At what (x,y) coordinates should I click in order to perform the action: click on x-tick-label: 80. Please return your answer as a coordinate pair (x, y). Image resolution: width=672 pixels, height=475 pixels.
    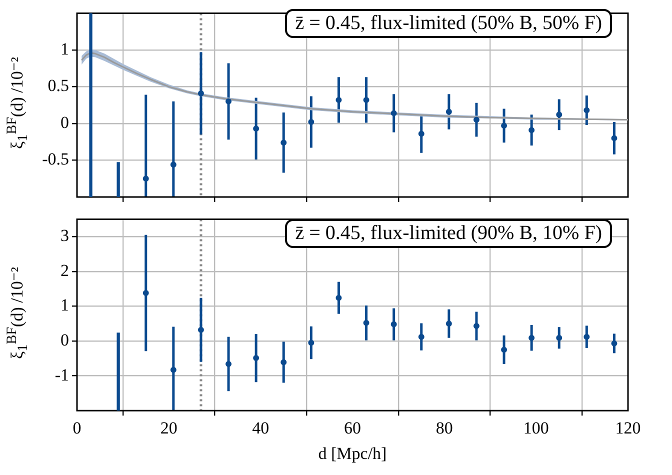
    Looking at the image, I should click on (444, 428).